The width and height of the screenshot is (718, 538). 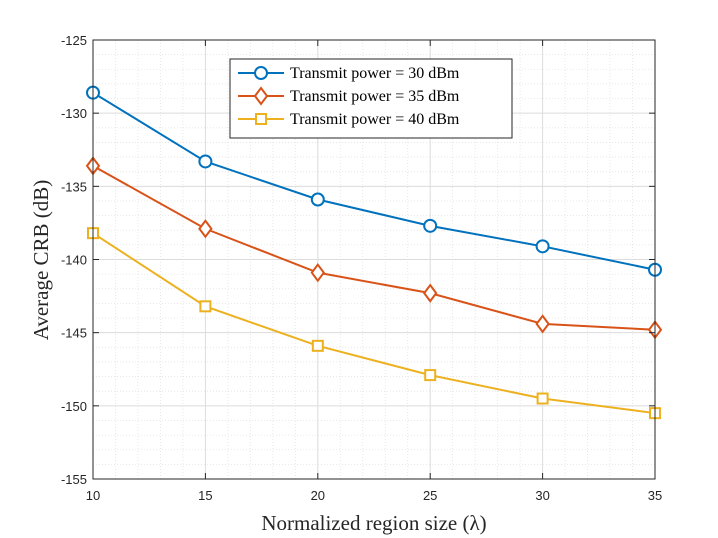 What do you see at coordinates (374, 495) in the screenshot?
I see `x-tick-labels: 10 15 20 25 30 35` at bounding box center [374, 495].